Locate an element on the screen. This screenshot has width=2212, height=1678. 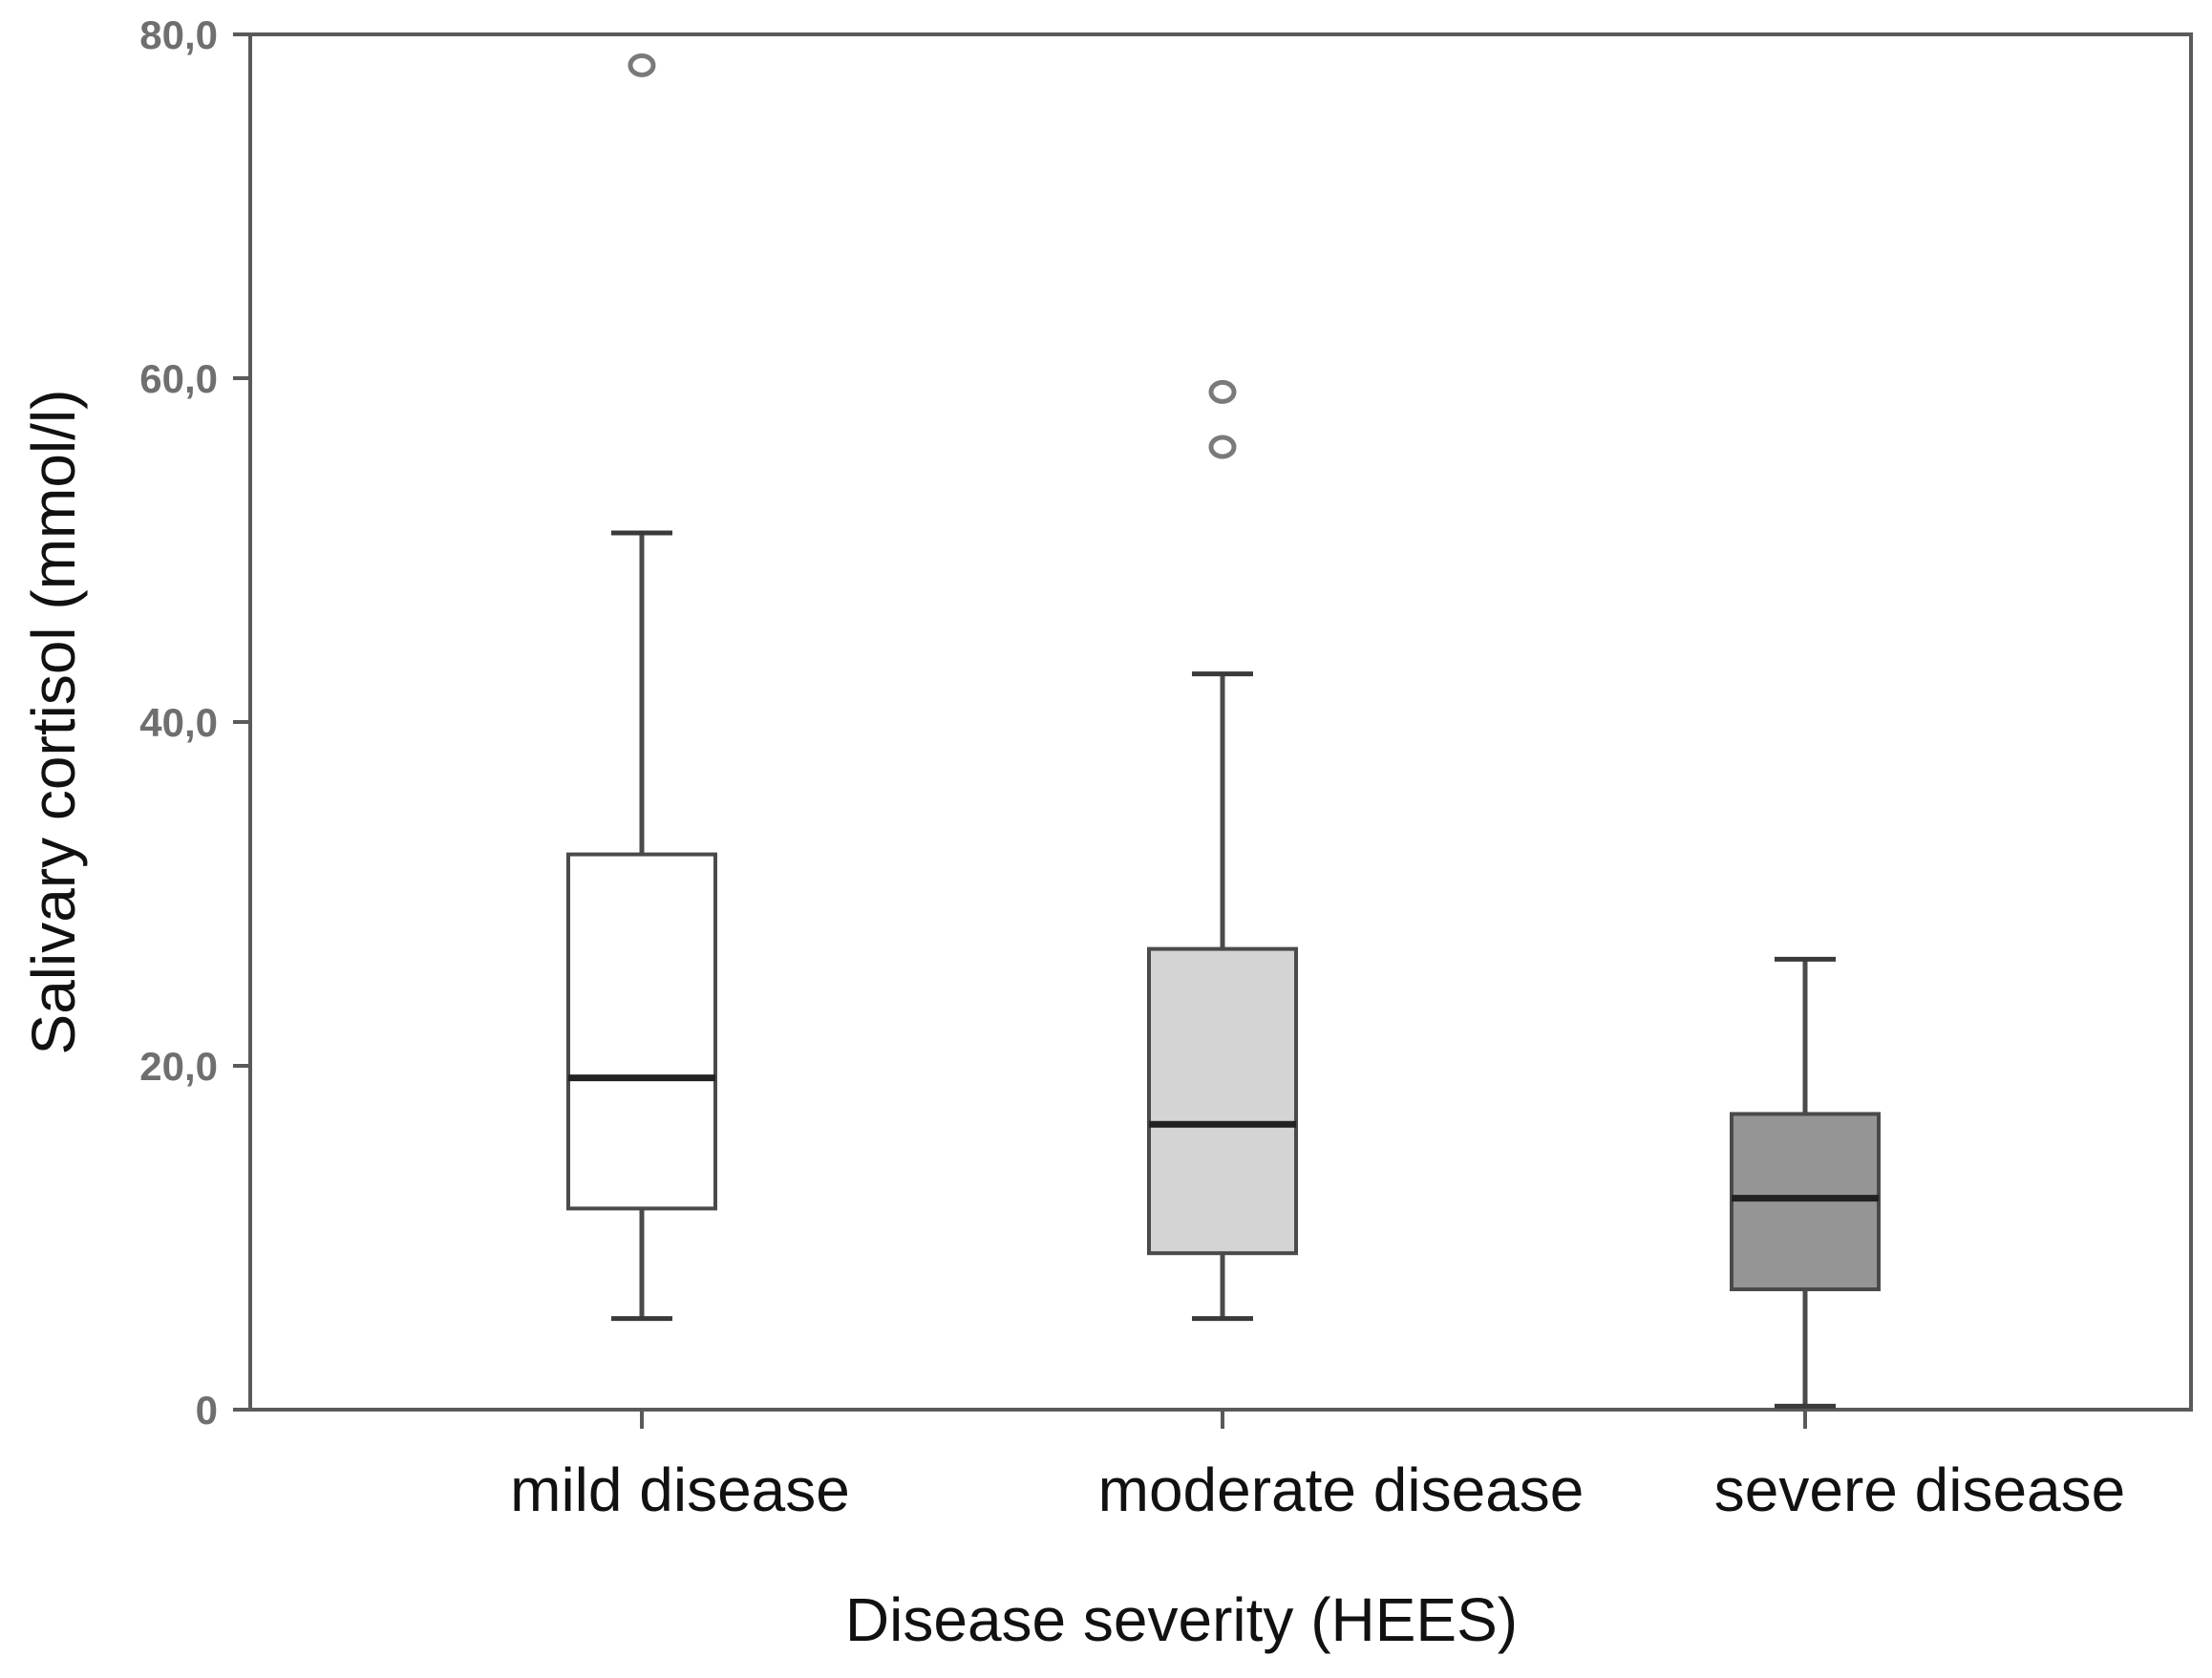
y-tick-label: 0 is located at coordinates (207, 1410).